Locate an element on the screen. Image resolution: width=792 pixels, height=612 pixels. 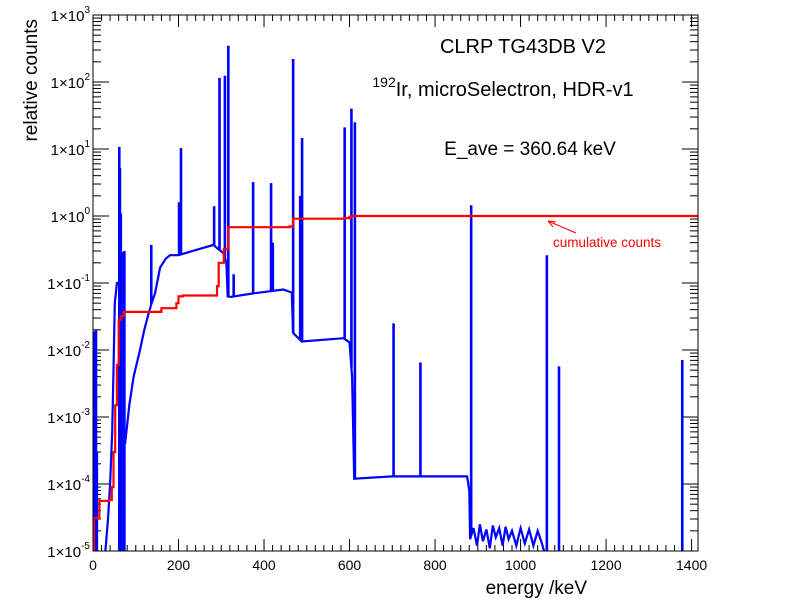
y-tick-exponent: 3 is located at coordinates (87, 10).